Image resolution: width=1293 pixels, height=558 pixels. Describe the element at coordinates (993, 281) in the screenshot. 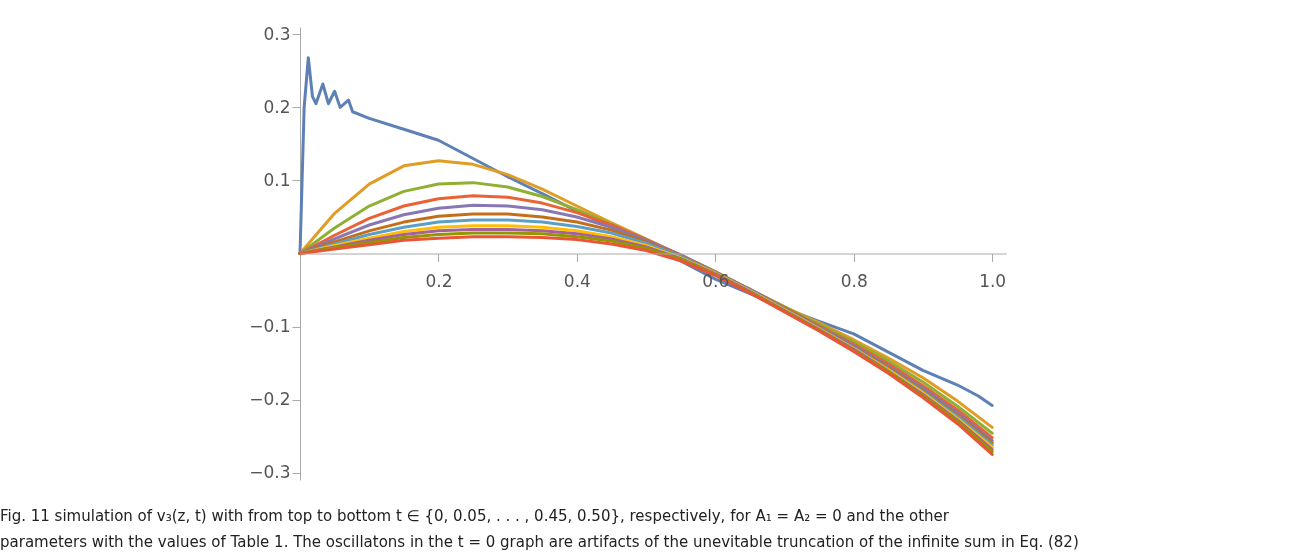

I see `x-tick-label: 1.0` at that location.